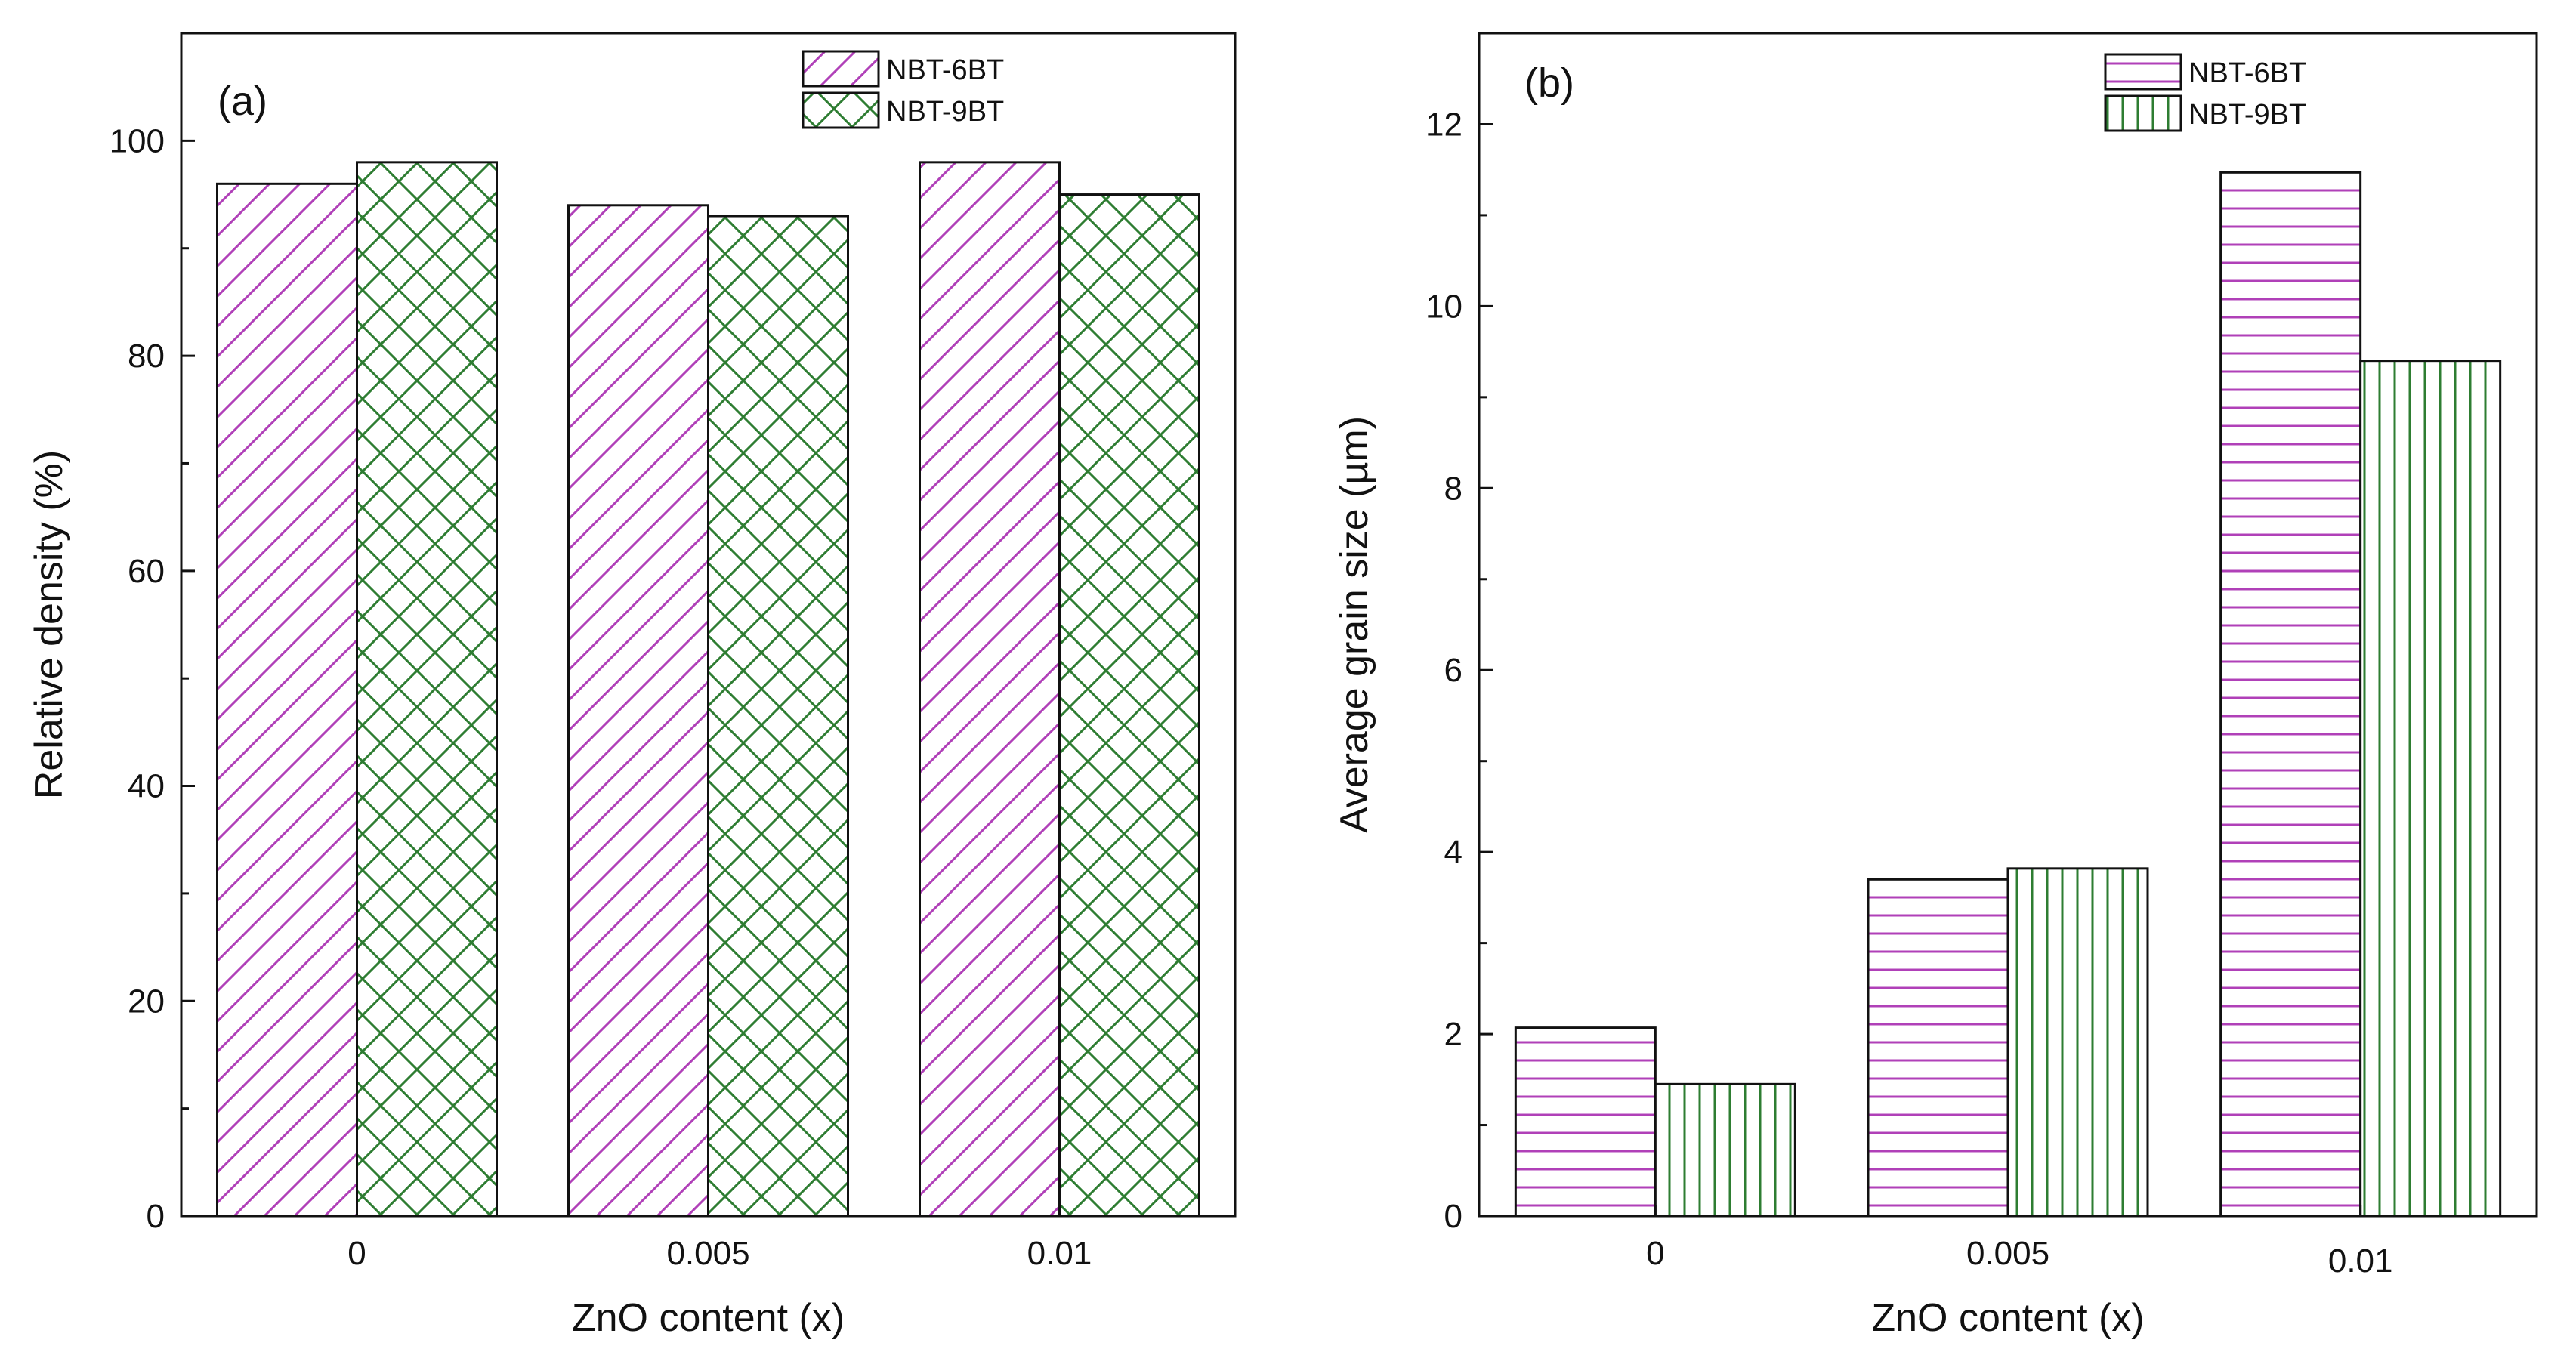 The image size is (2576, 1355). I want to click on y-tick-label: 6, so click(1453, 670).